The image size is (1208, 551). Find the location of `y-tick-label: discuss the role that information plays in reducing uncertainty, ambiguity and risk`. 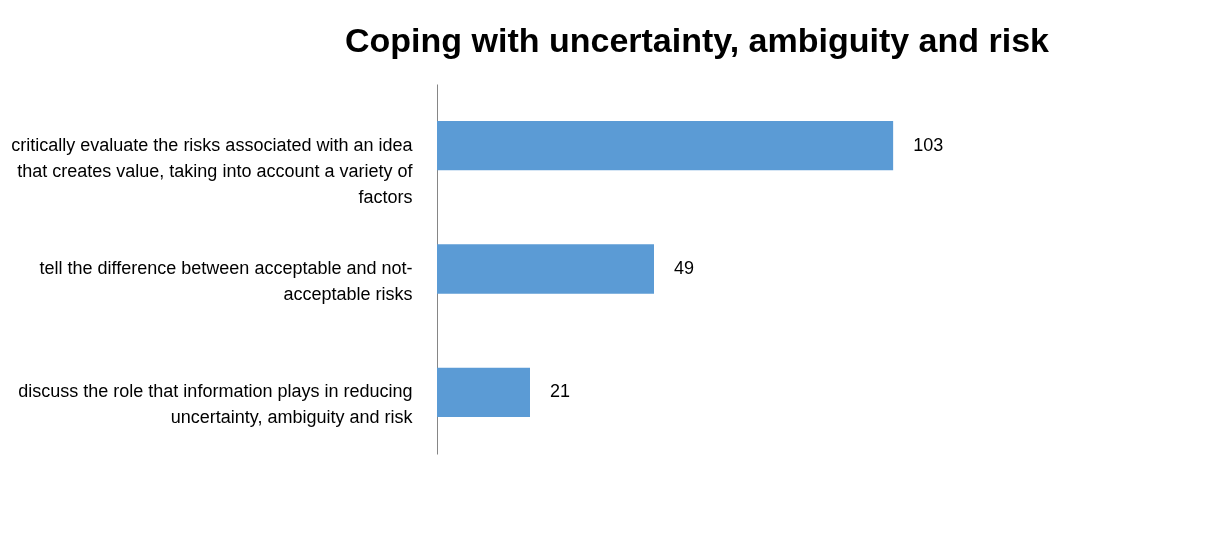

y-tick-label: discuss the role that information plays in reducing uncertainty, ambiguity and risk is located at coordinates (216, 404).